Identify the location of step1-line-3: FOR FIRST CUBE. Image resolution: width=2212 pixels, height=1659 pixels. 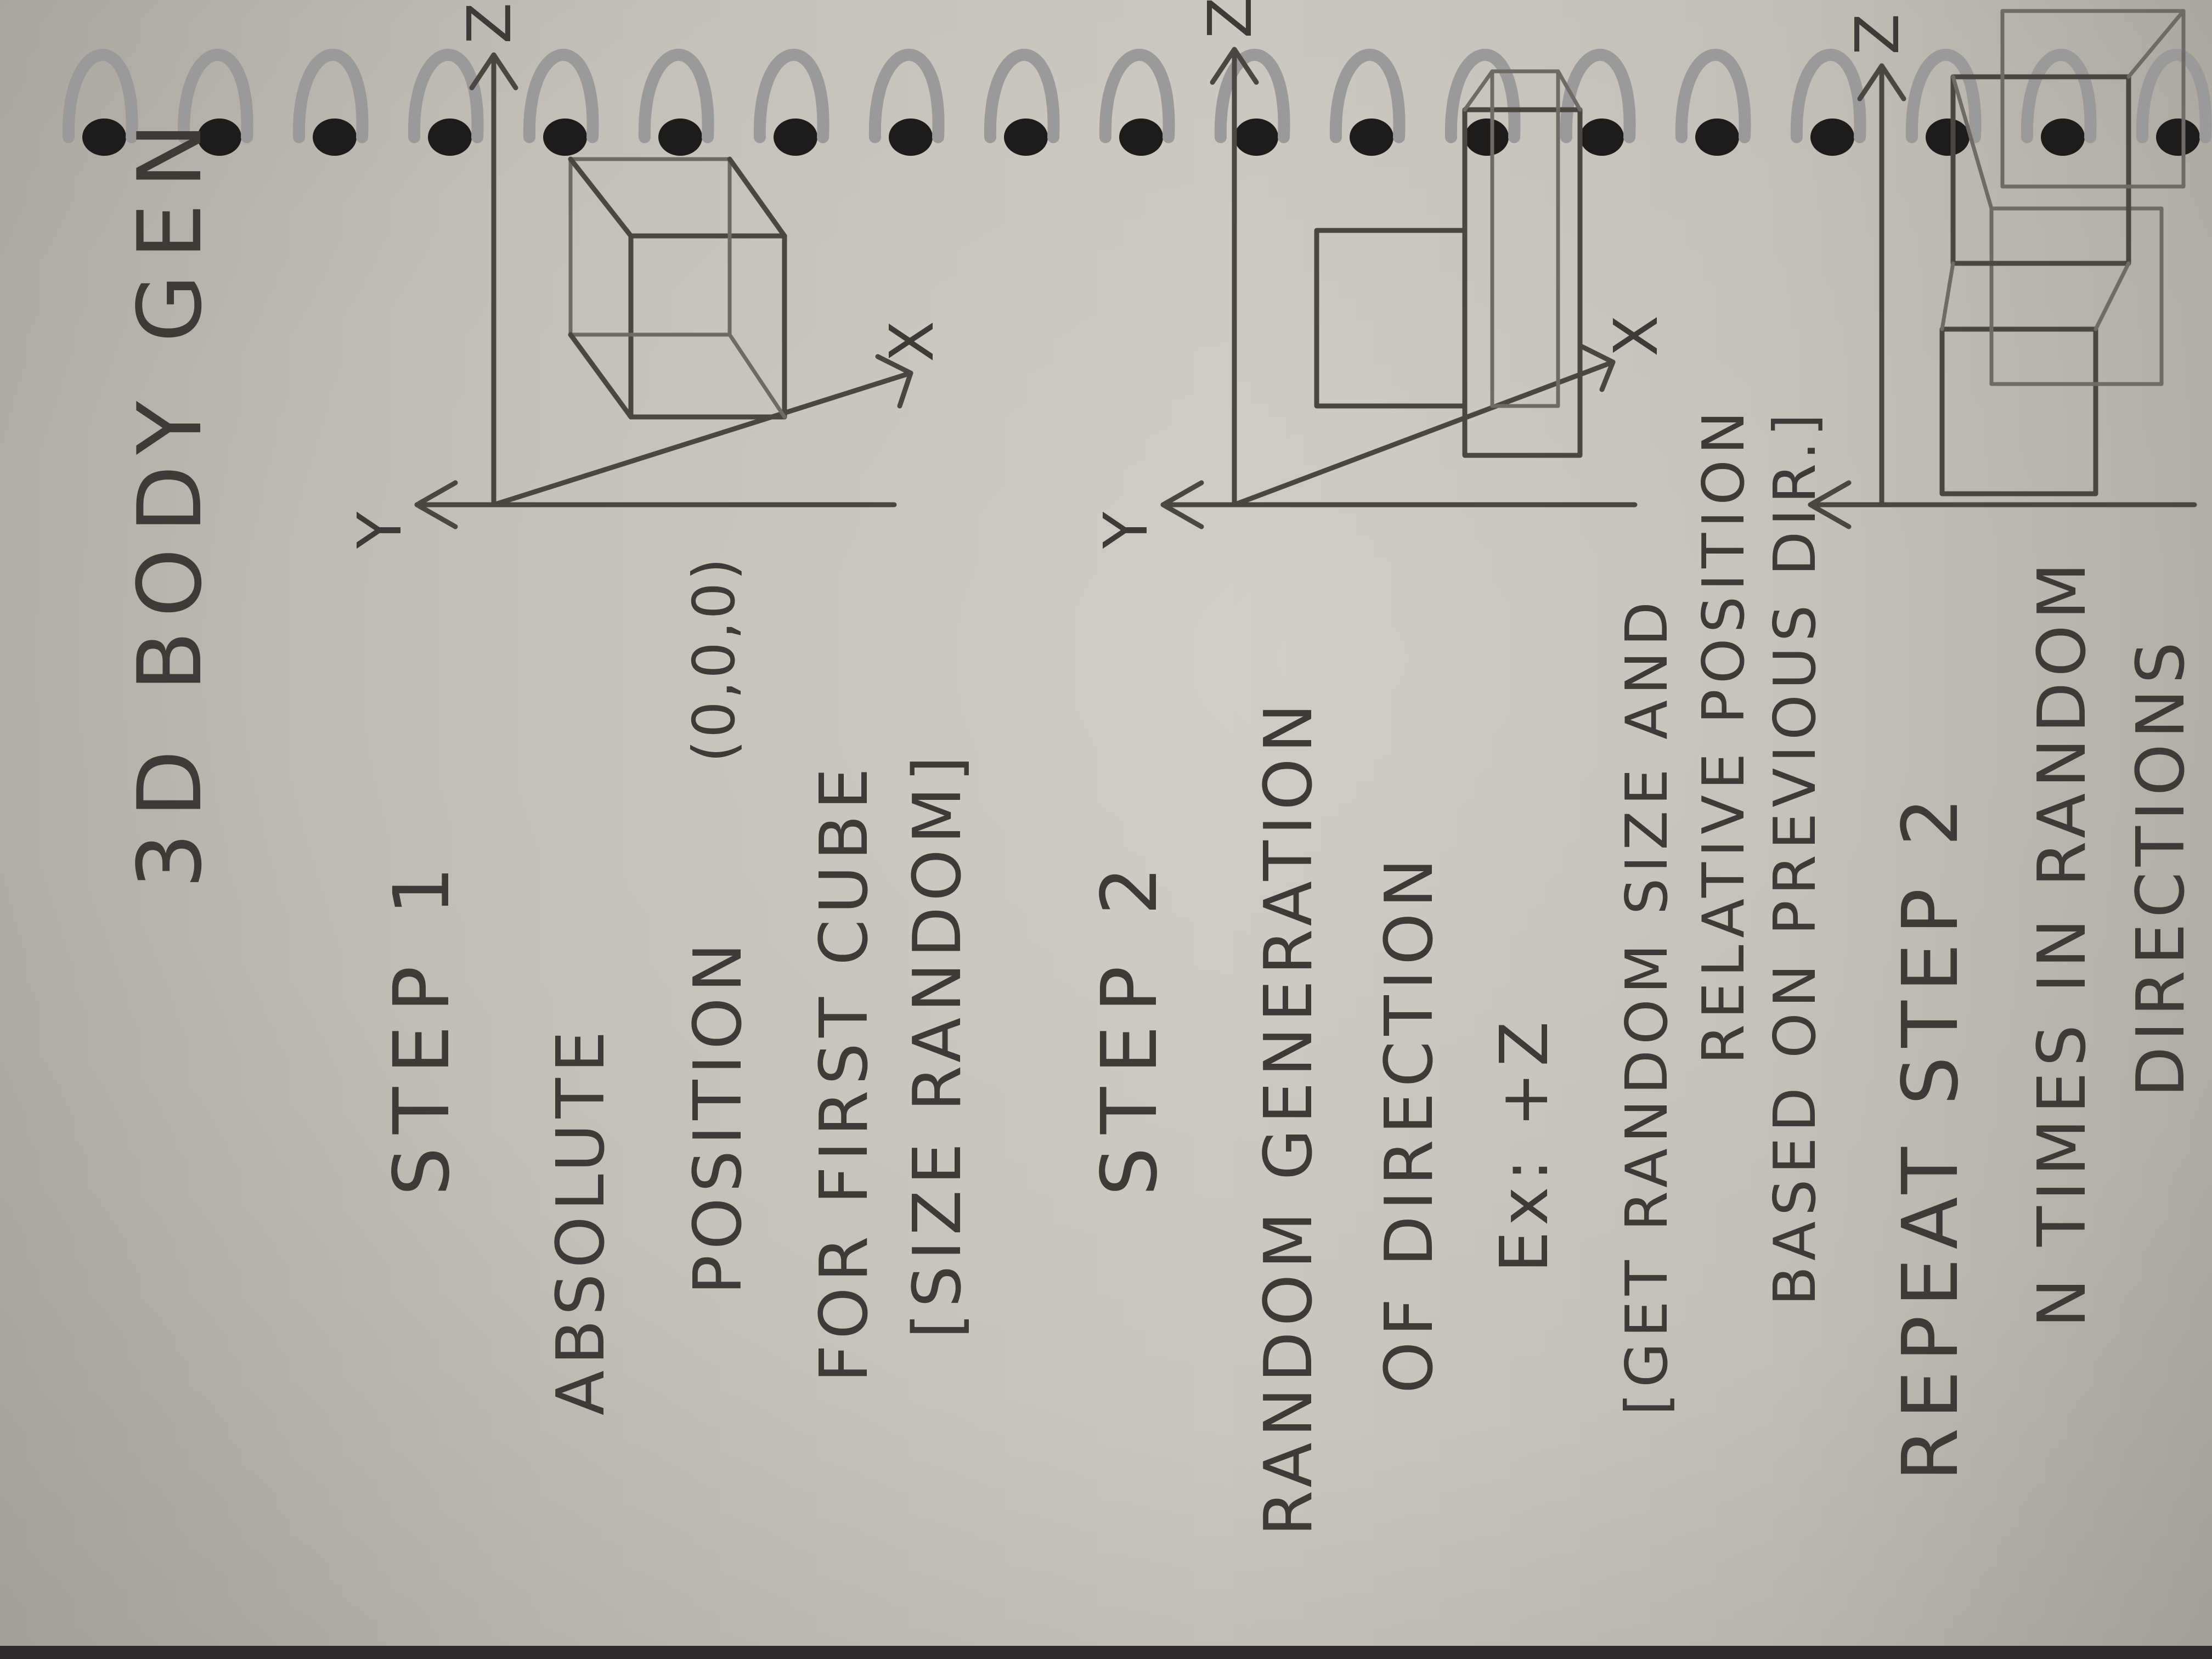
(845, 1072).